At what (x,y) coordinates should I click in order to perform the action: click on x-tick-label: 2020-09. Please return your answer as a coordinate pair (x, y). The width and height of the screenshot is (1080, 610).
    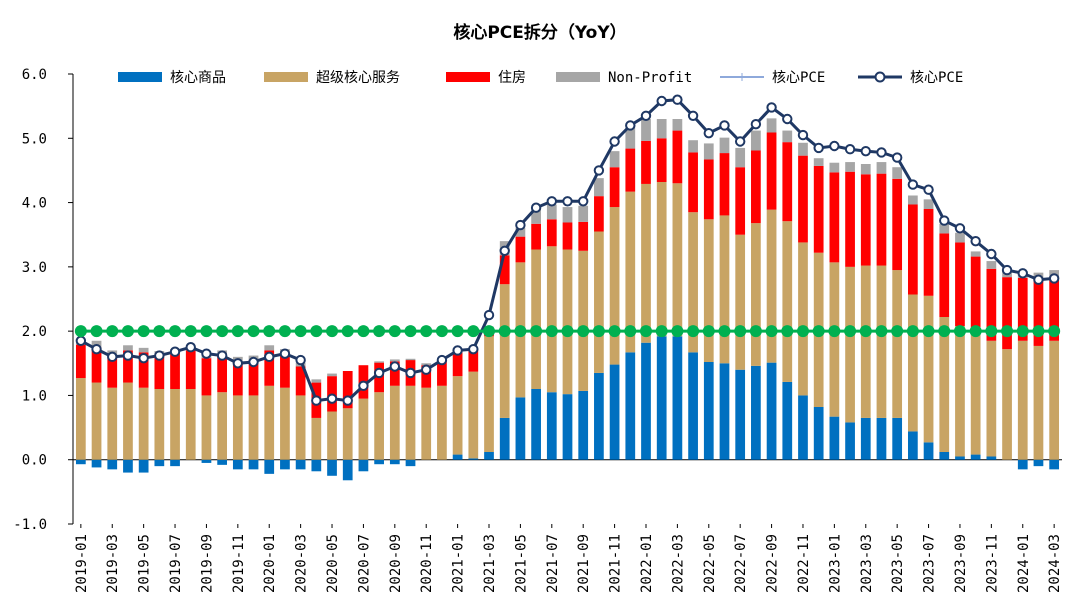
    Looking at the image, I should click on (396, 563).